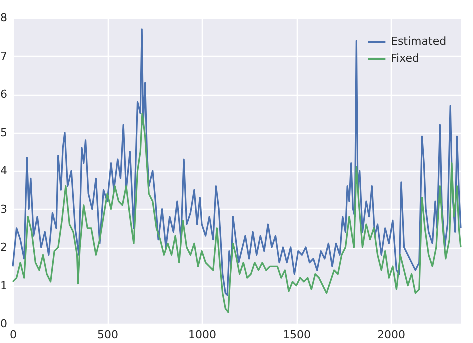  Describe the element at coordinates (13, 335) in the screenshot. I see `x-tick-label: 0` at that location.